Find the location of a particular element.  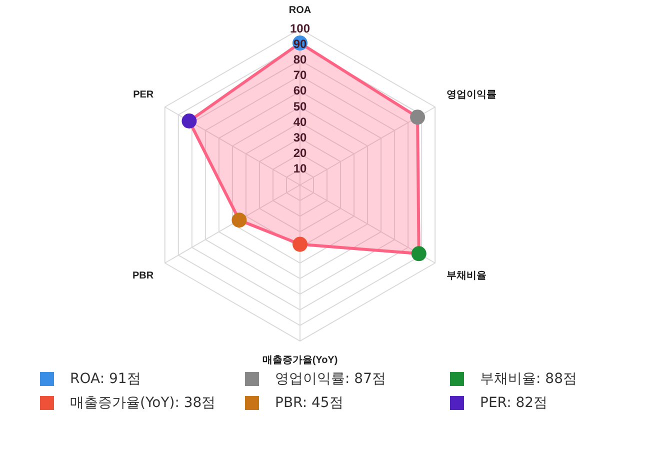

y-tick-label: 70 is located at coordinates (300, 75).